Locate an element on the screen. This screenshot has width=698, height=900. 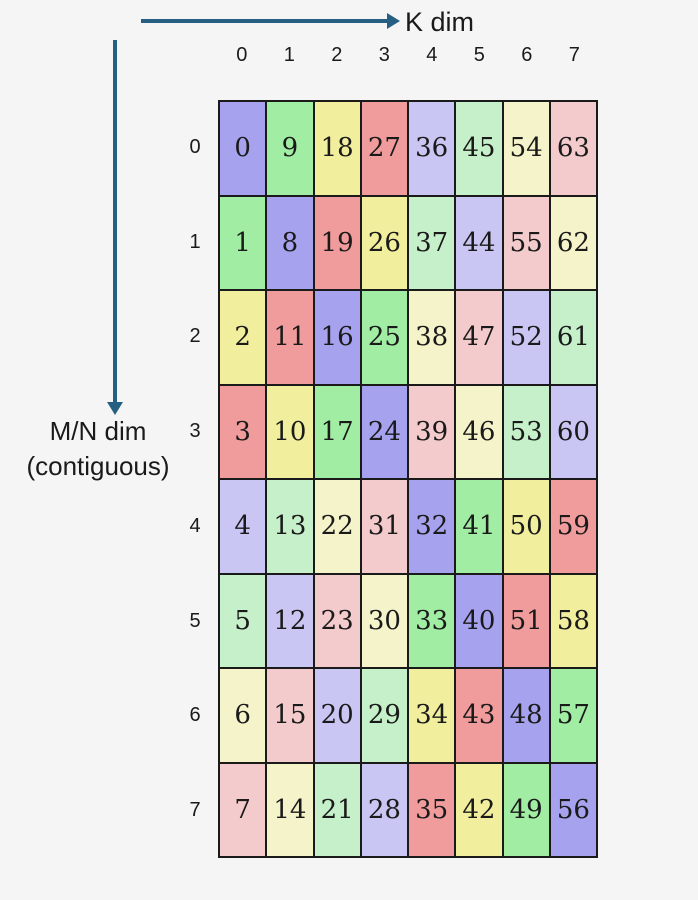
grid-cell: 63 is located at coordinates (573, 148).